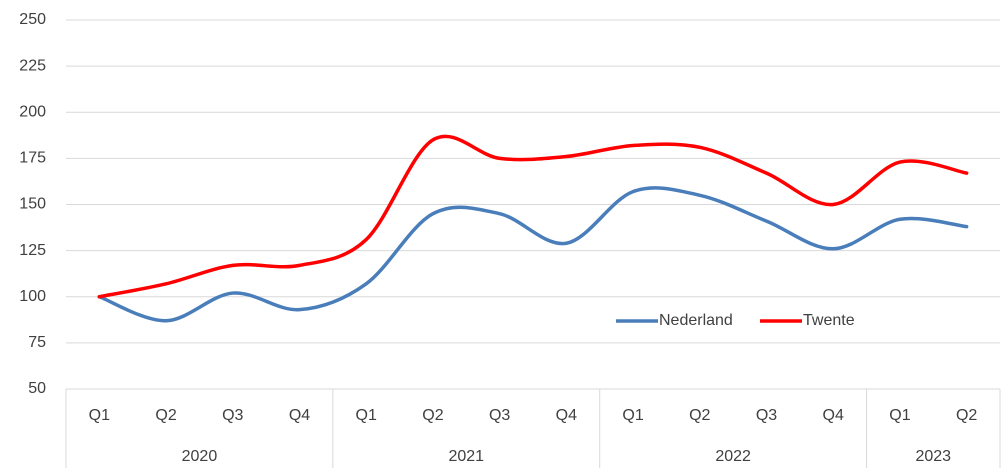 The width and height of the screenshot is (1004, 468). Describe the element at coordinates (696, 320) in the screenshot. I see `legend-label: Nederland` at that location.